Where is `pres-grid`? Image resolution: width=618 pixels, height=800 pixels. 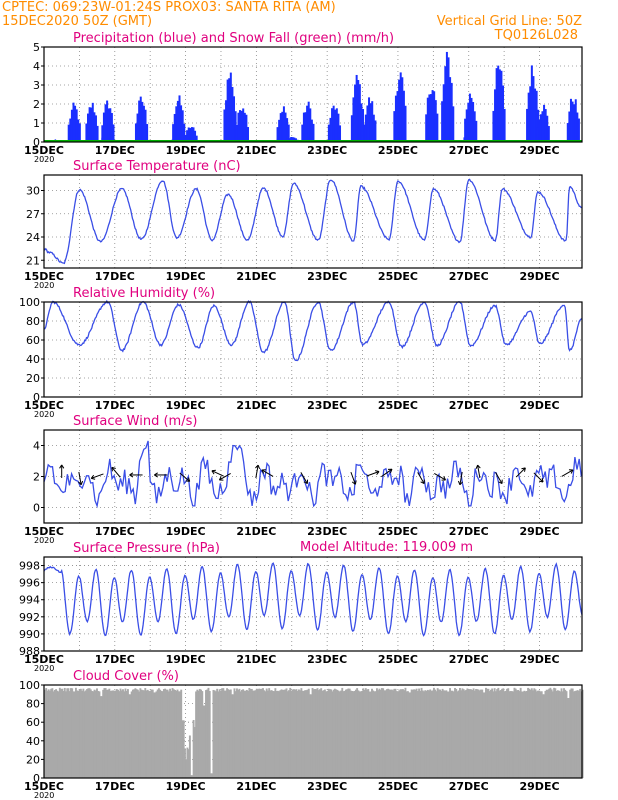
pres-grid is located at coordinates (312, 604).